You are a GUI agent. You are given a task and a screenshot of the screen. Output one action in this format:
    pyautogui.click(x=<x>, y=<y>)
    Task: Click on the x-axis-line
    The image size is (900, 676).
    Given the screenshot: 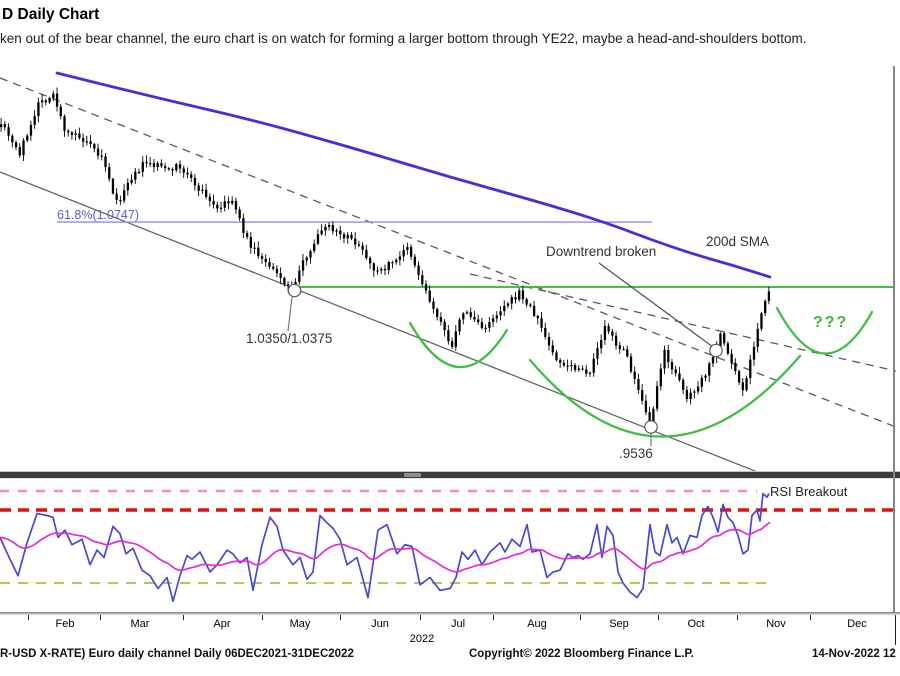 What is the action you would take?
    pyautogui.click(x=450, y=613)
    